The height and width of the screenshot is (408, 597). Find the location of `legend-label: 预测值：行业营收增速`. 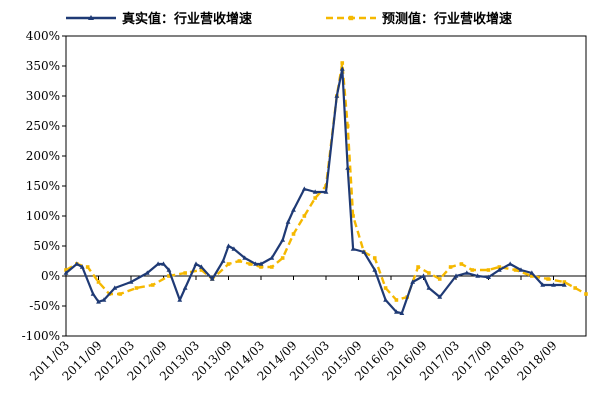

legend-label: 预测值：行业营收增速 is located at coordinates (447, 19).